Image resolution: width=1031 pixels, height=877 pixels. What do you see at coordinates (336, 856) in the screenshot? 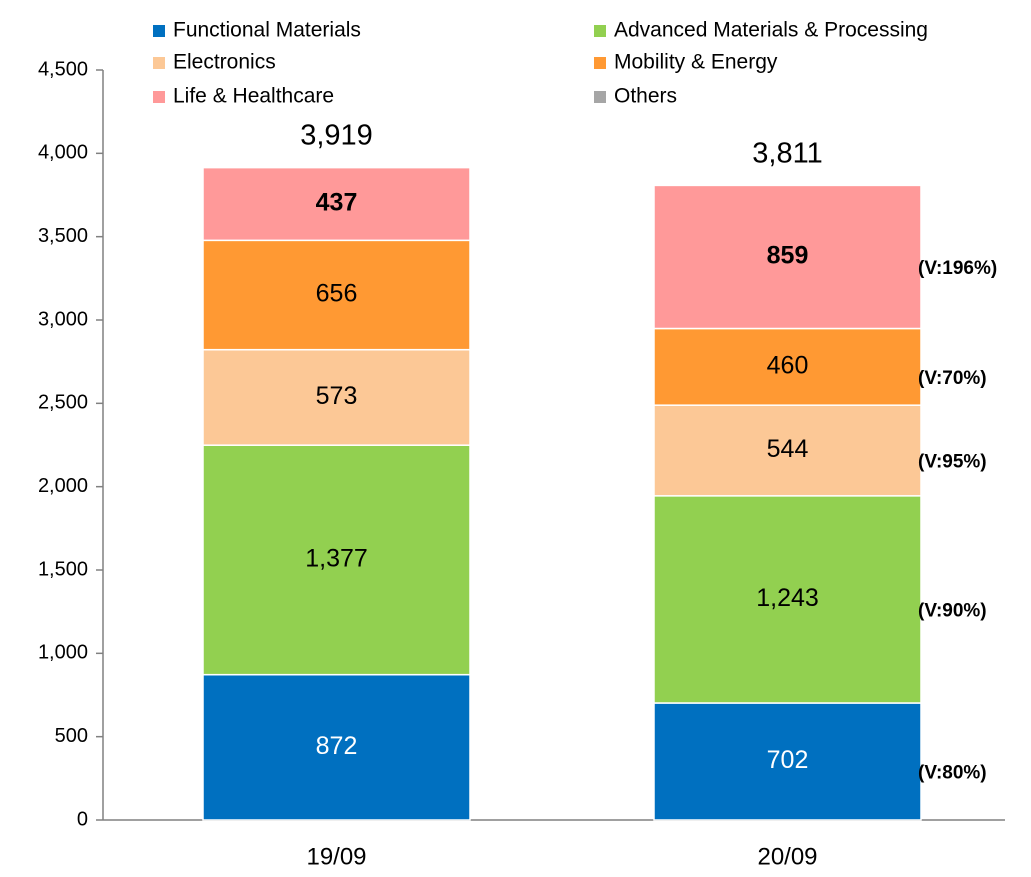
I see `x-tick-label: 19/09` at bounding box center [336, 856].